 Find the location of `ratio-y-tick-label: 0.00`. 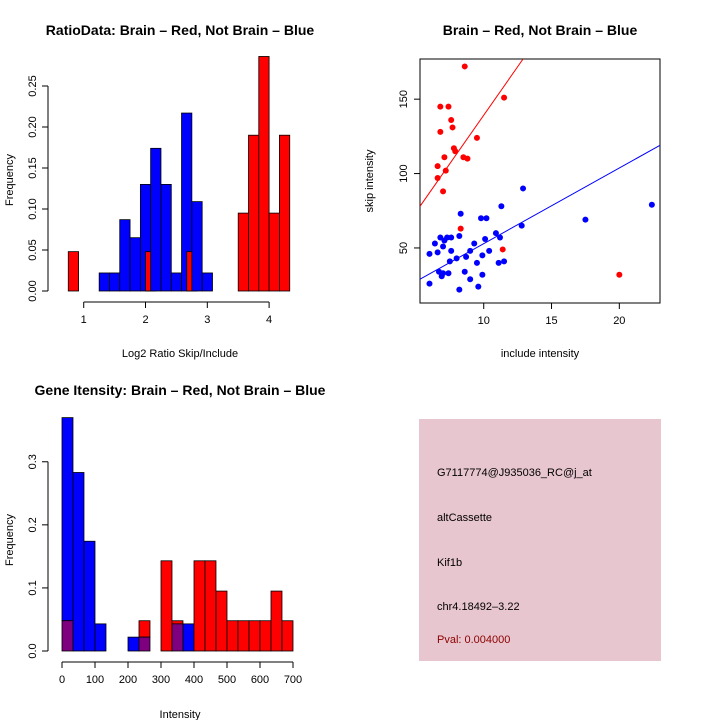

ratio-y-tick-label: 0.00 is located at coordinates (33, 290).